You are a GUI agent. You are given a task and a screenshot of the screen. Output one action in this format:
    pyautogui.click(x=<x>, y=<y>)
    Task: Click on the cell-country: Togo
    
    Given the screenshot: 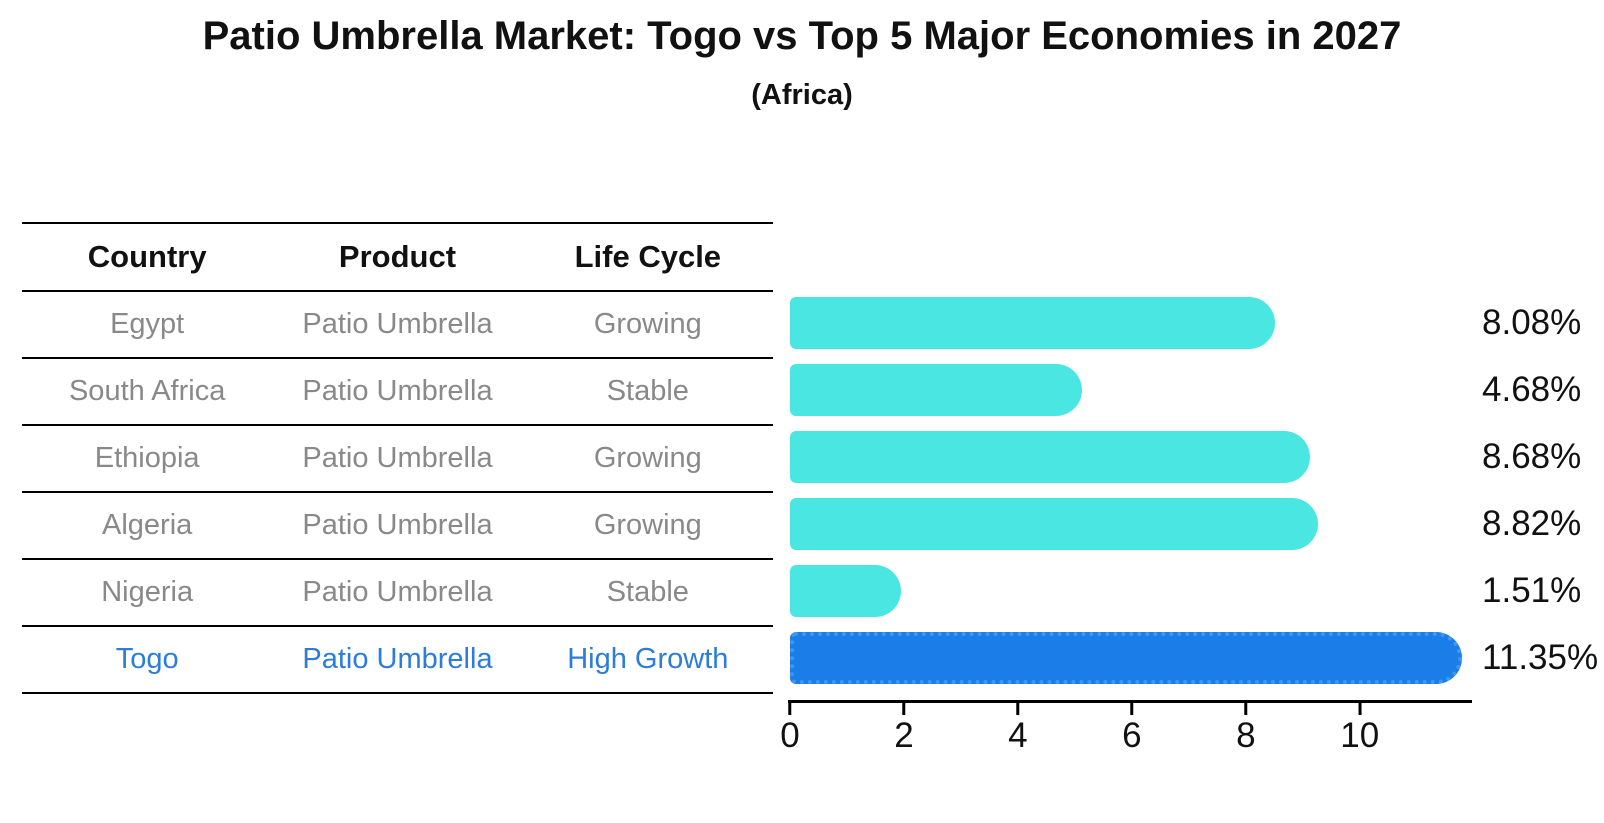 What is the action you would take?
    pyautogui.click(x=147, y=659)
    